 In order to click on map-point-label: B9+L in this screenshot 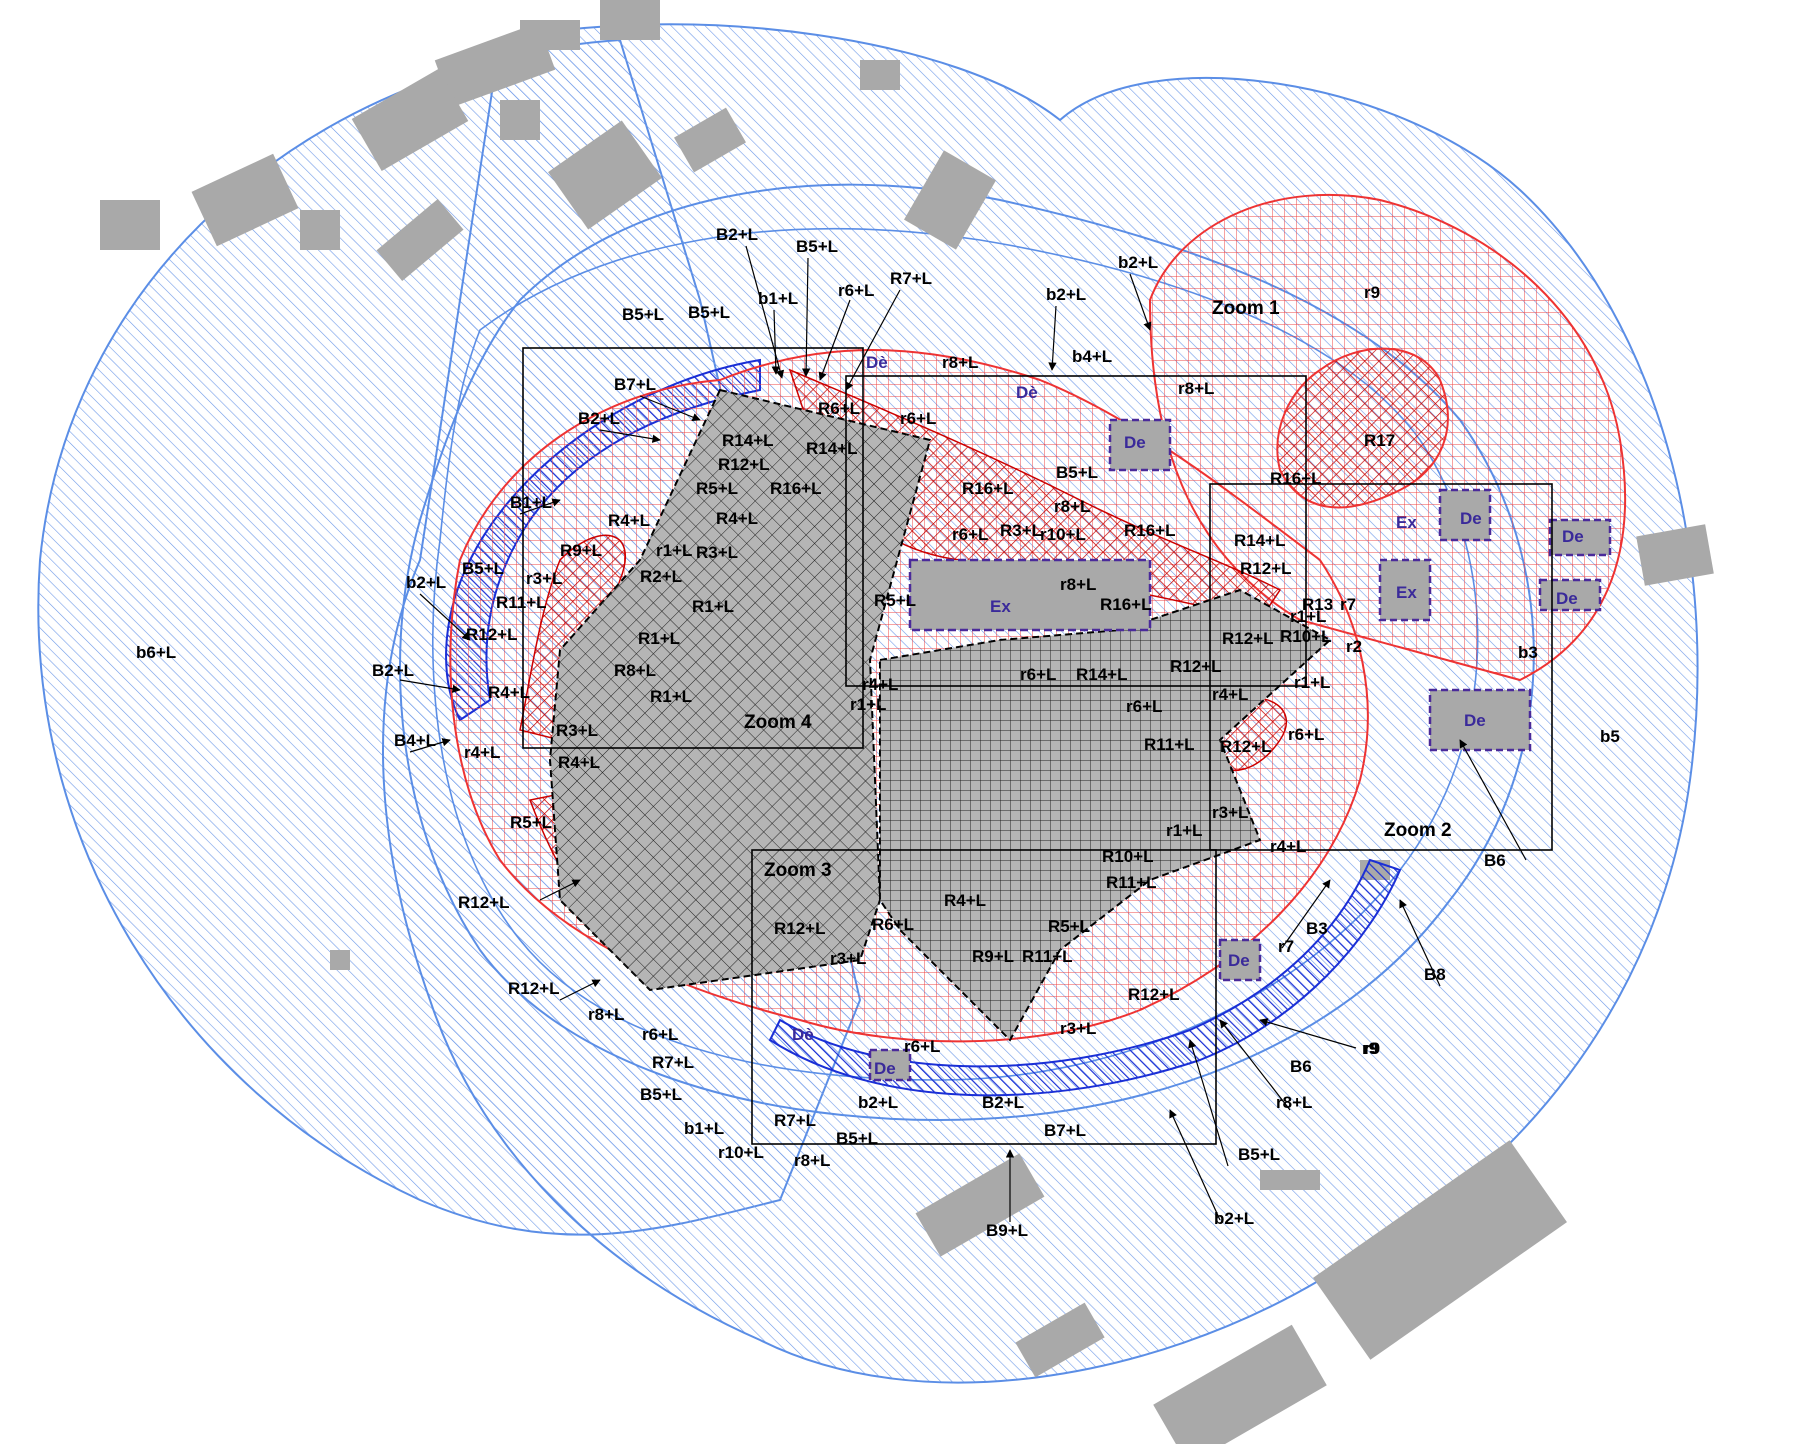, I will do `click(1007, 1230)`.